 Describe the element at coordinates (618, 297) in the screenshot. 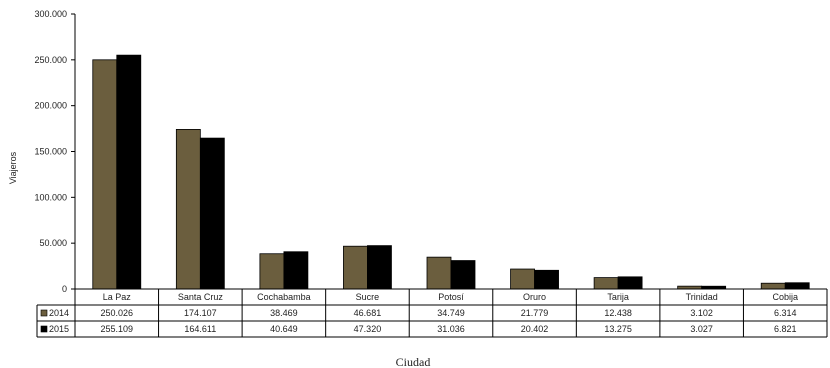

I see `category-label: Tarija` at that location.